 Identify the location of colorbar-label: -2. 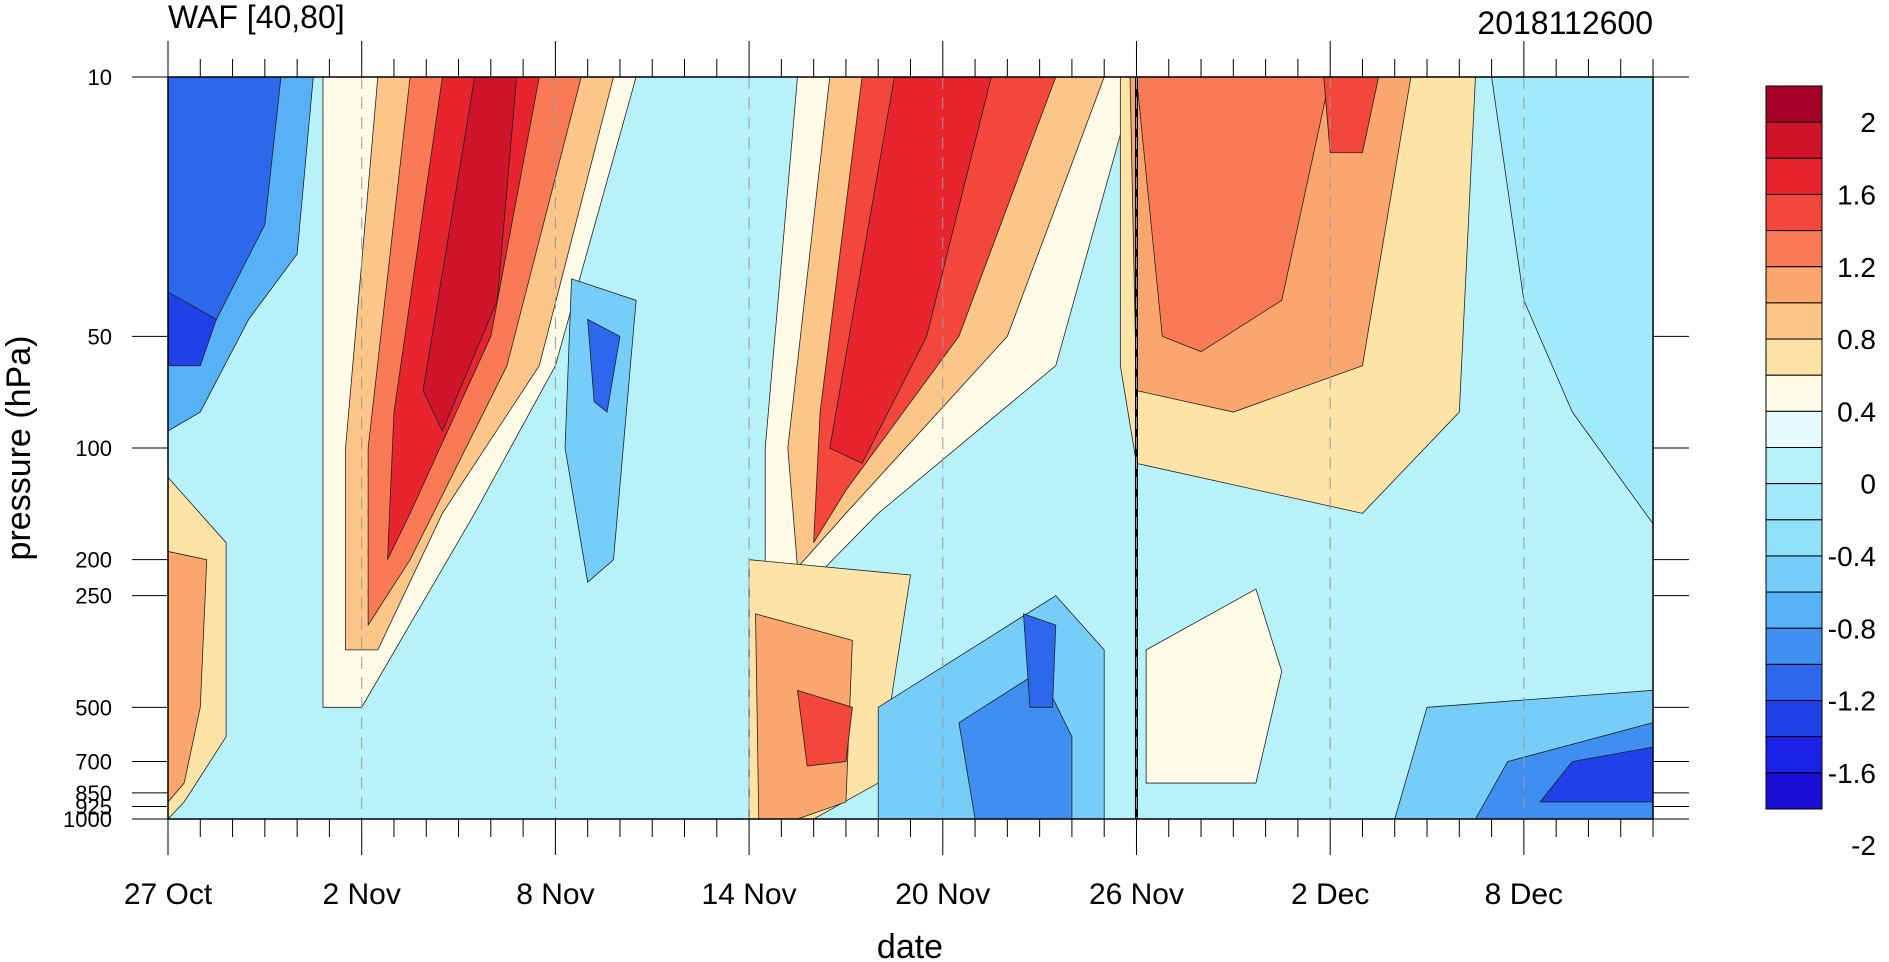
(1863, 845).